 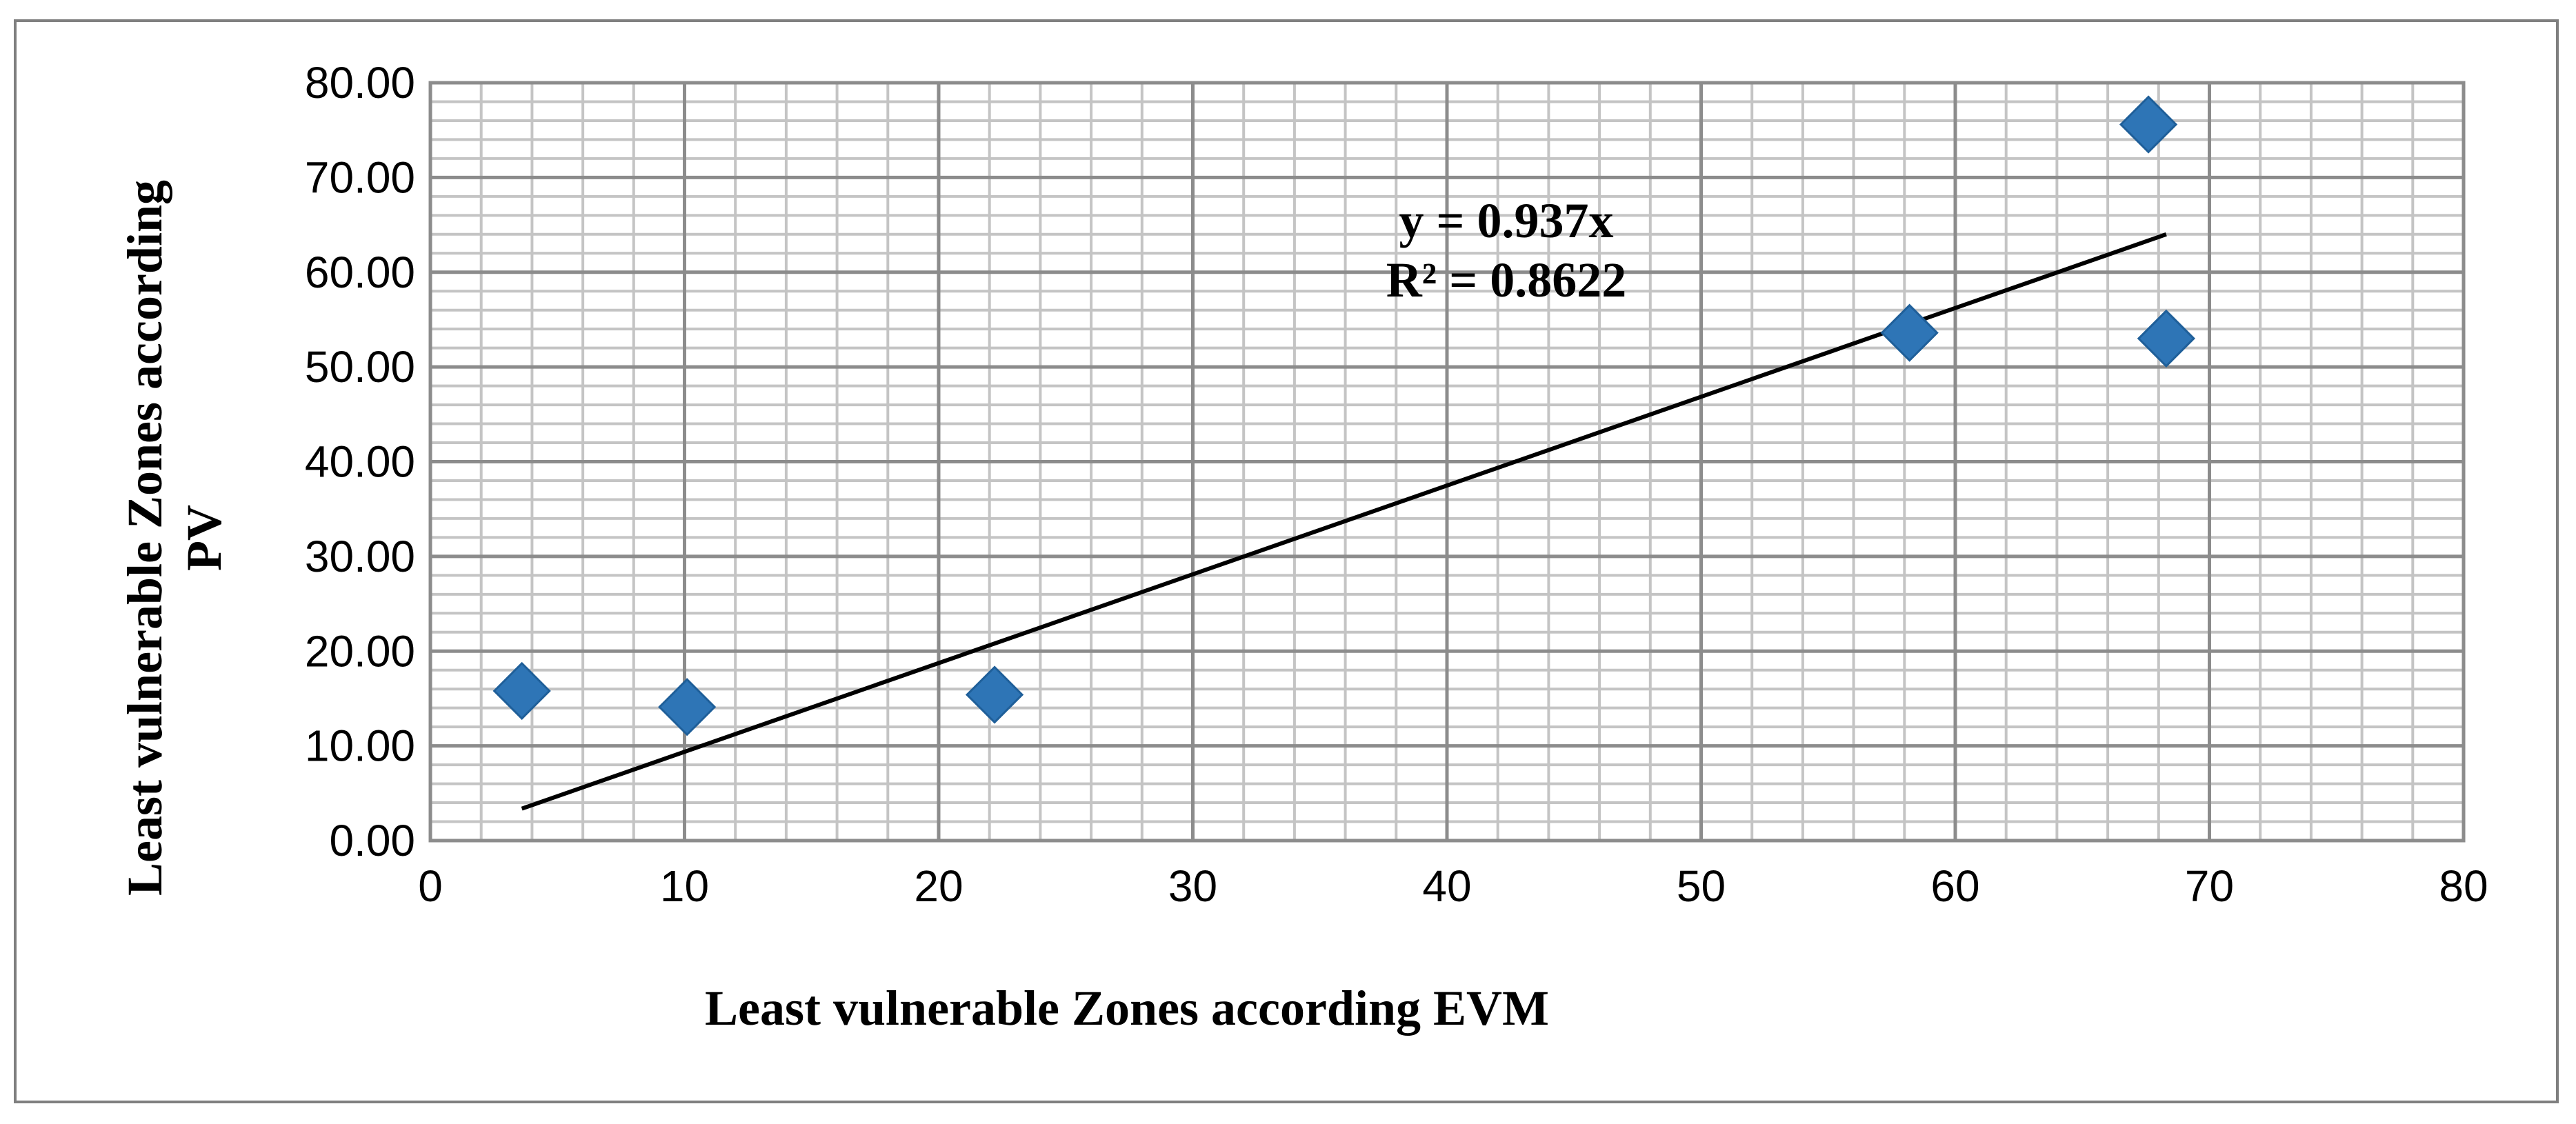 I want to click on x-tick-label: 0, so click(x=430, y=886).